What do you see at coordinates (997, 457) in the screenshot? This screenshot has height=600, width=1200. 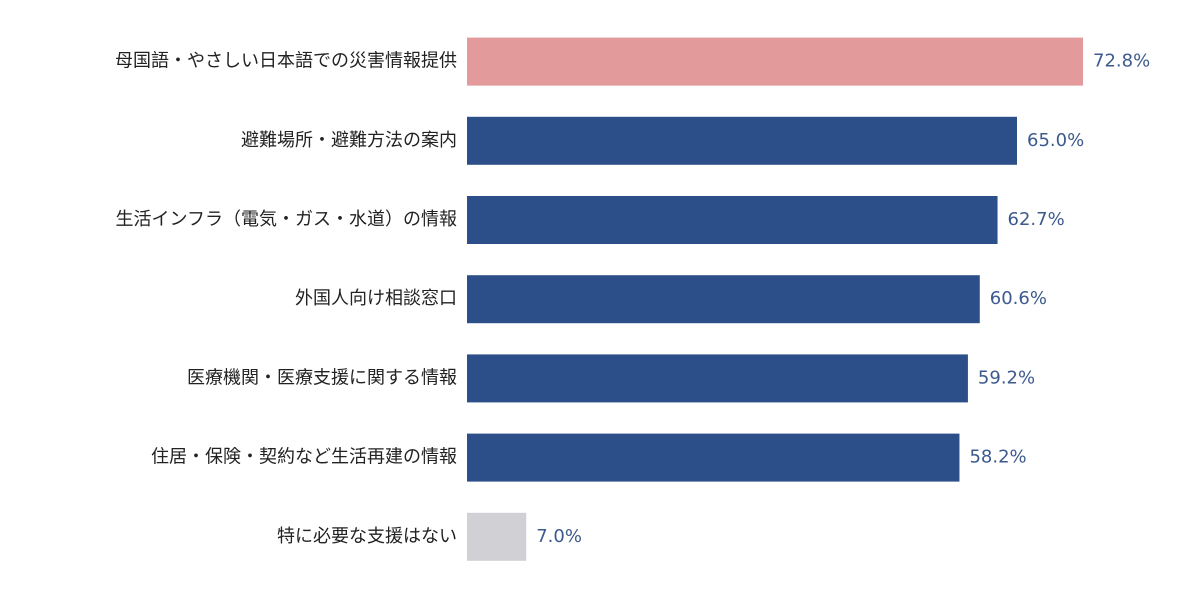 I see `value-label: 58.2%` at bounding box center [997, 457].